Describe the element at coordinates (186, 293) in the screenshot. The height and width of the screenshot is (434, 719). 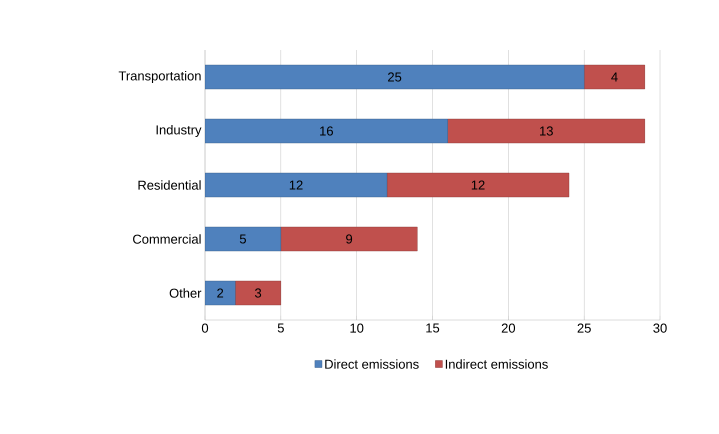
I see `y-tick-label: Other` at that location.